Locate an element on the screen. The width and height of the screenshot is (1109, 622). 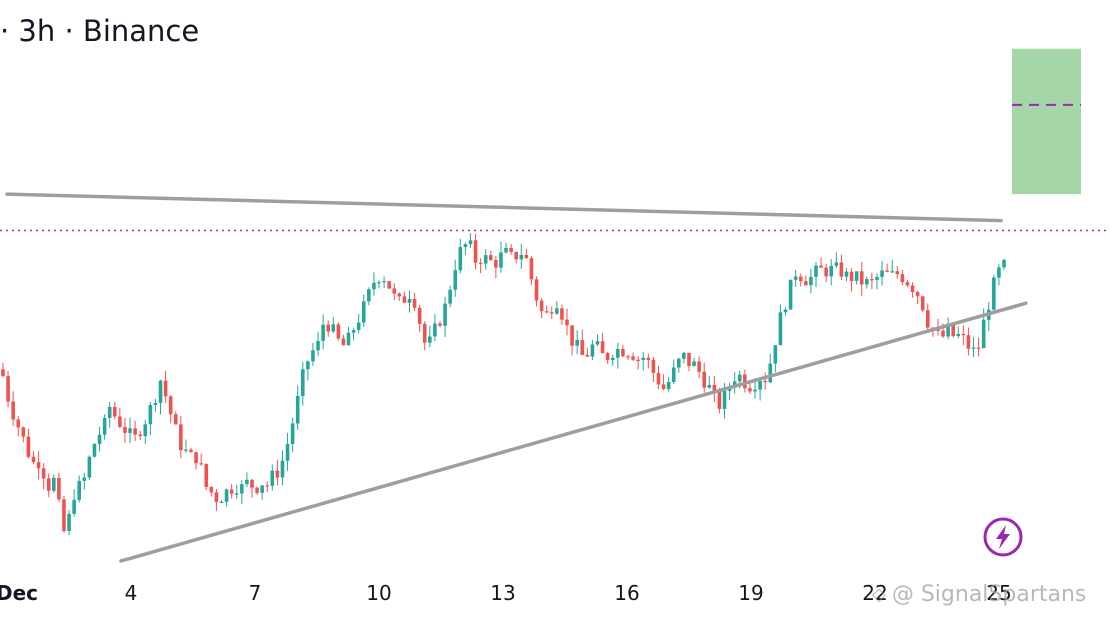
chevron-diamond-icon: ◇ is located at coordinates (879, 594).